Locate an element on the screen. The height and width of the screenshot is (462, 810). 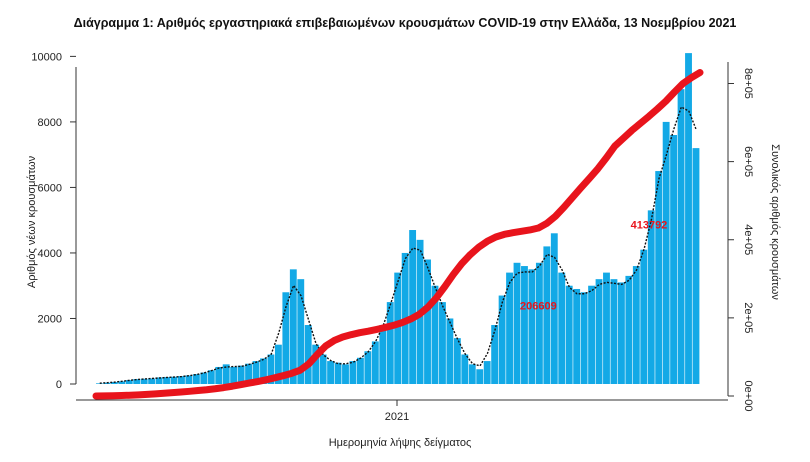
y-right-tick-label: 4e+05 is located at coordinates (748, 239).